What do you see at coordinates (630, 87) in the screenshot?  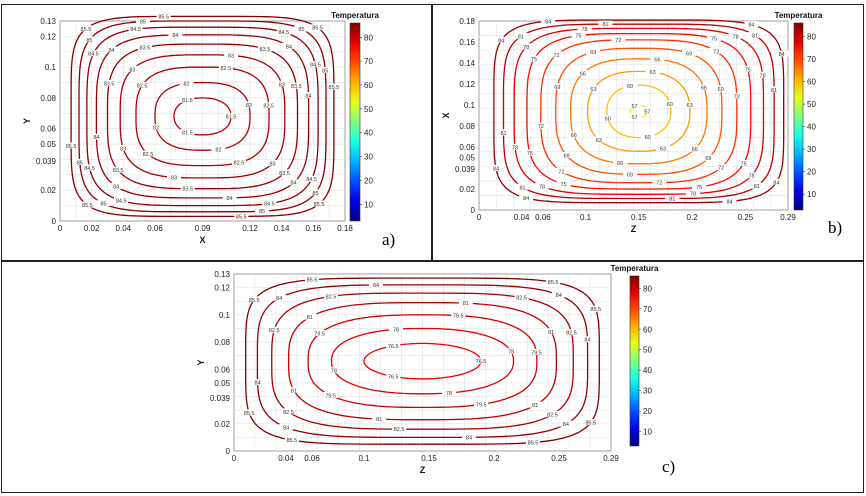 I see `contour-label: 60` at bounding box center [630, 87].